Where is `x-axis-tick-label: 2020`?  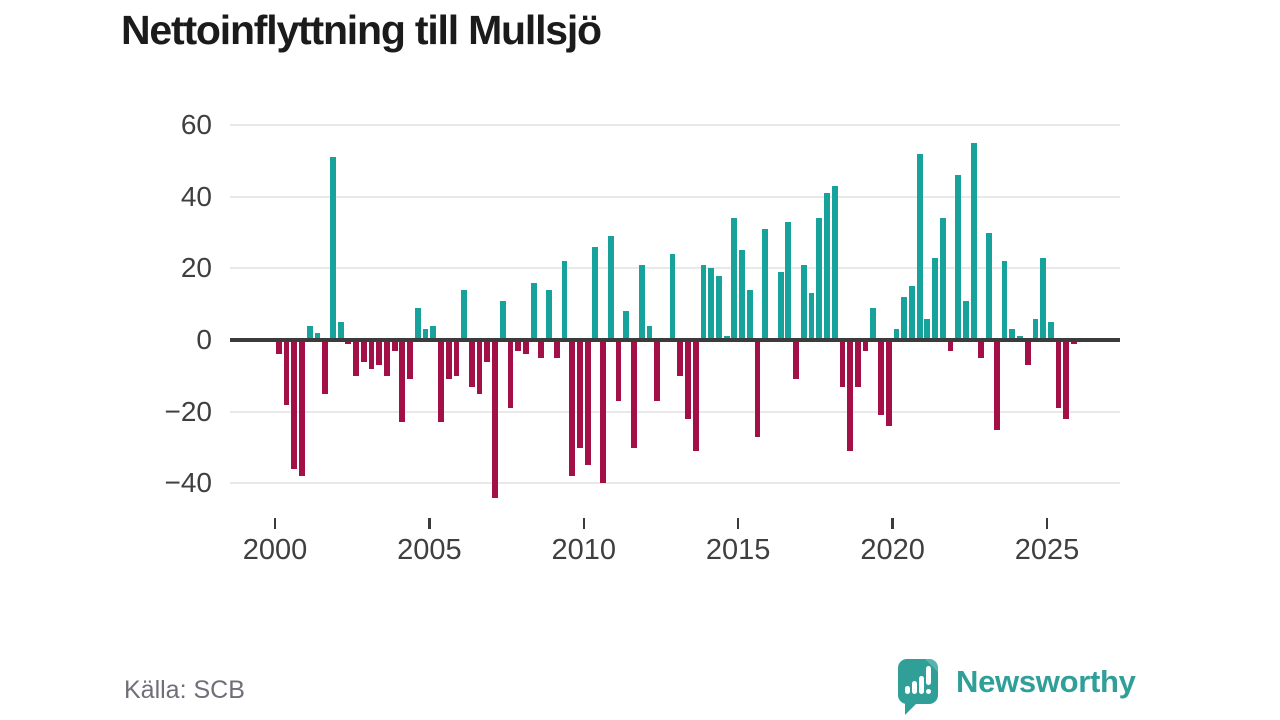
x-axis-tick-label: 2020 is located at coordinates (892, 550).